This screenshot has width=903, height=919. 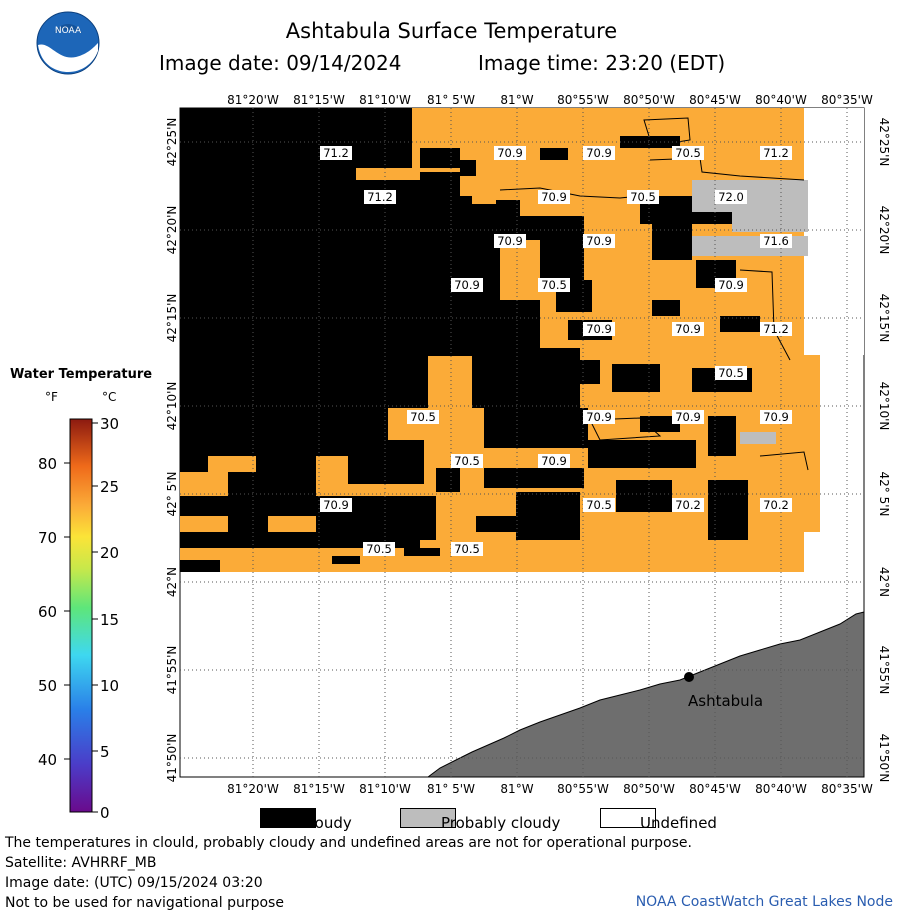 What do you see at coordinates (134, 883) in the screenshot?
I see `utc-date-text: Image date: (UTC) 09/15/2024 03:20` at bounding box center [134, 883].